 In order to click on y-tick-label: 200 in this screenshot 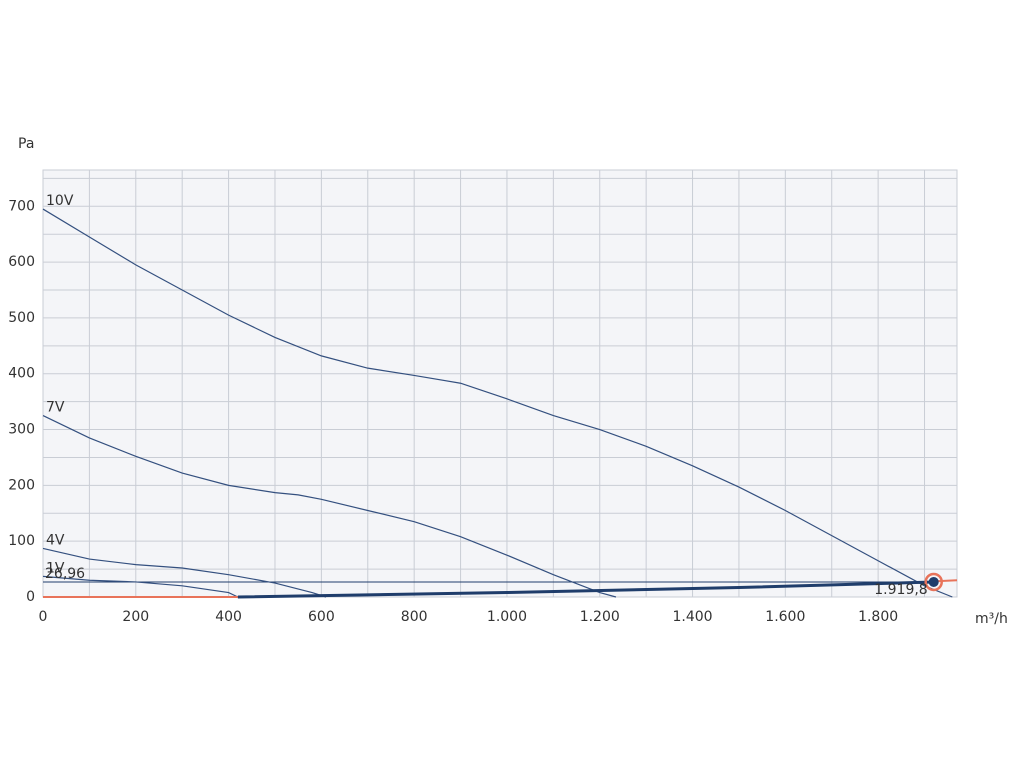, I will do `click(21, 485)`.